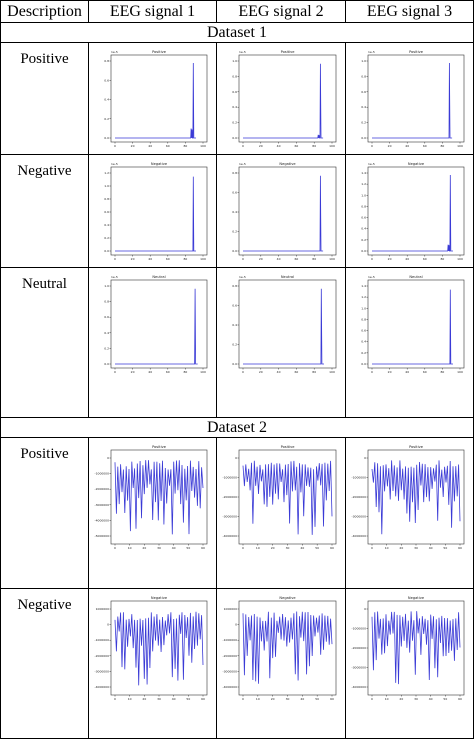 The width and height of the screenshot is (474, 739). What do you see at coordinates (106, 286) in the screenshot?
I see `y-tick-label: 1.0` at bounding box center [106, 286].